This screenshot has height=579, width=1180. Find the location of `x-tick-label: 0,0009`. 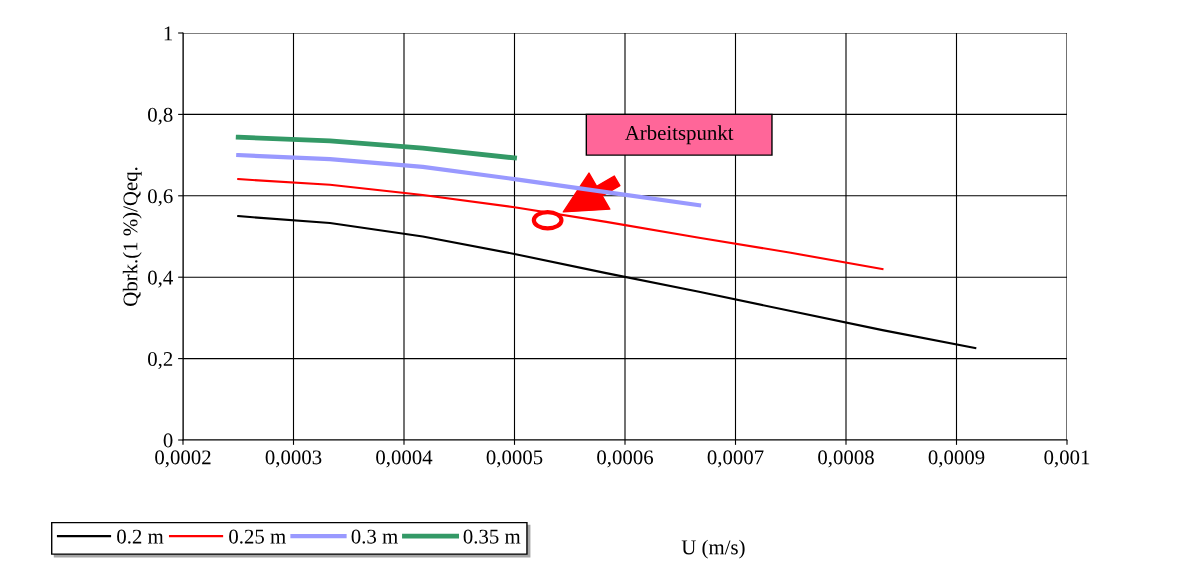

x-tick-label: 0,0009 is located at coordinates (956, 459).